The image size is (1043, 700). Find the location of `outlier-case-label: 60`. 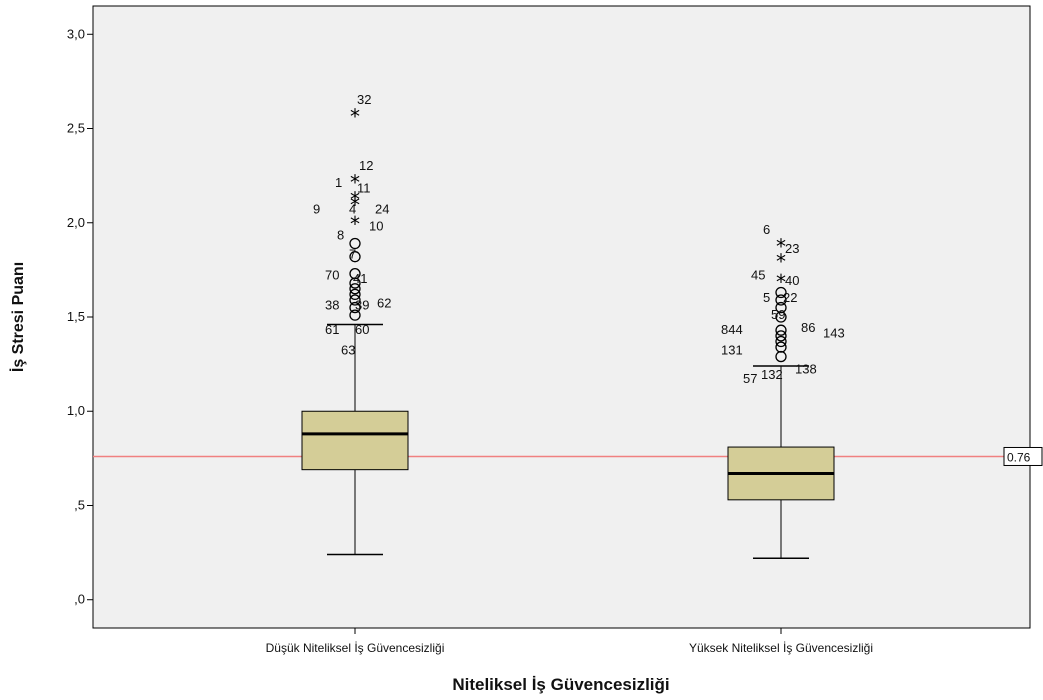

outlier-case-label: 60 is located at coordinates (362, 329).